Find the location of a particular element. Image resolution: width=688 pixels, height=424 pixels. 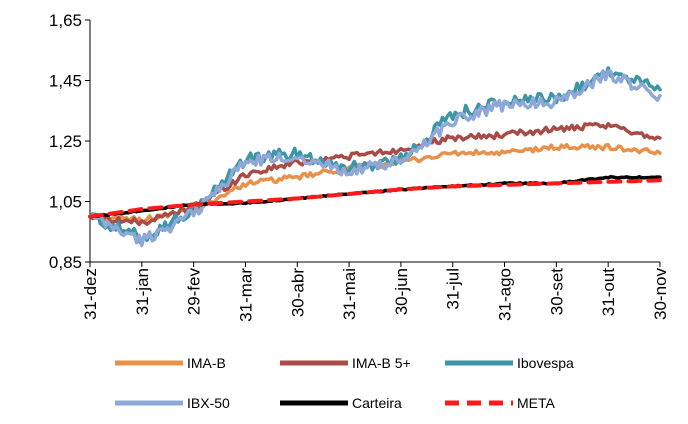

y-tick-label: 1,65 is located at coordinates (65, 20).